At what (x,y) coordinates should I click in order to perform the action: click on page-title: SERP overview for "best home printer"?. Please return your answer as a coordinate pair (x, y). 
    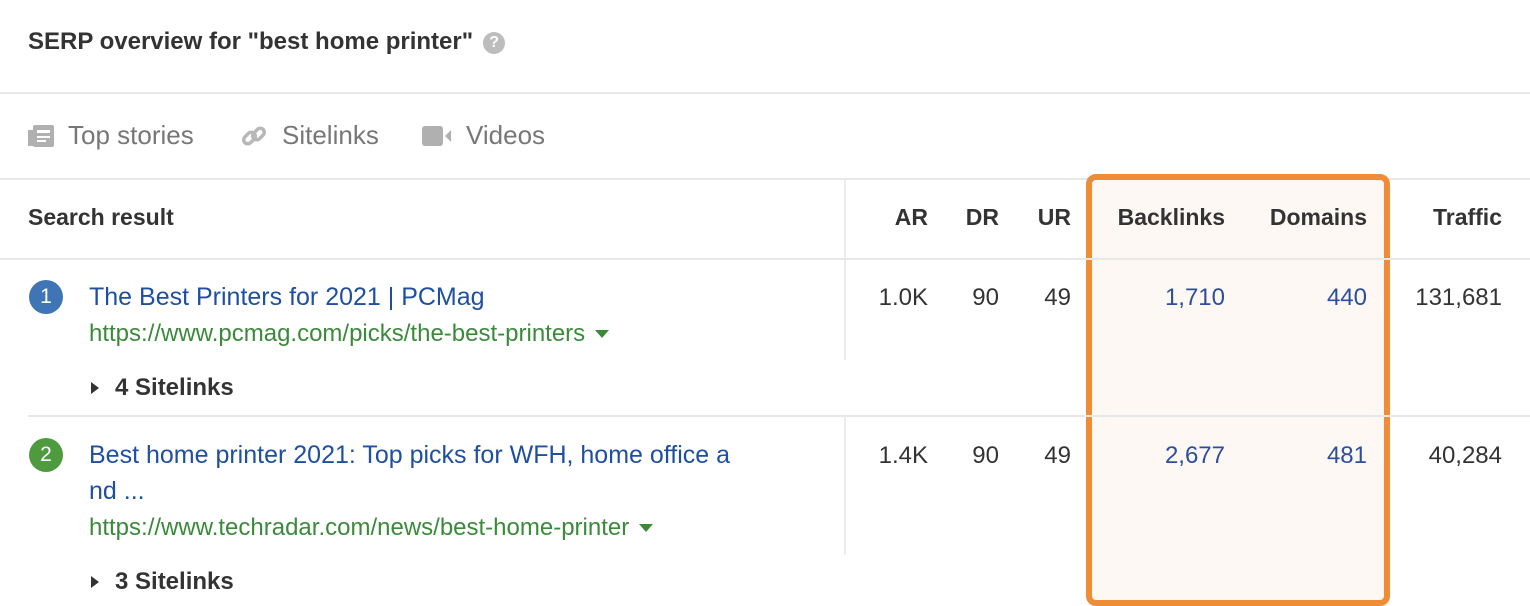
    Looking at the image, I should click on (267, 42).